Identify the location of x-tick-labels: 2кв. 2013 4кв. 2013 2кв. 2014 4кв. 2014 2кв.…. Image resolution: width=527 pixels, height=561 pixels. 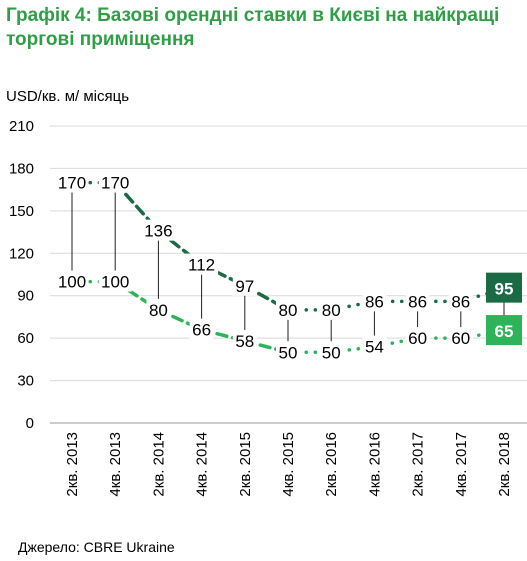
(288, 464).